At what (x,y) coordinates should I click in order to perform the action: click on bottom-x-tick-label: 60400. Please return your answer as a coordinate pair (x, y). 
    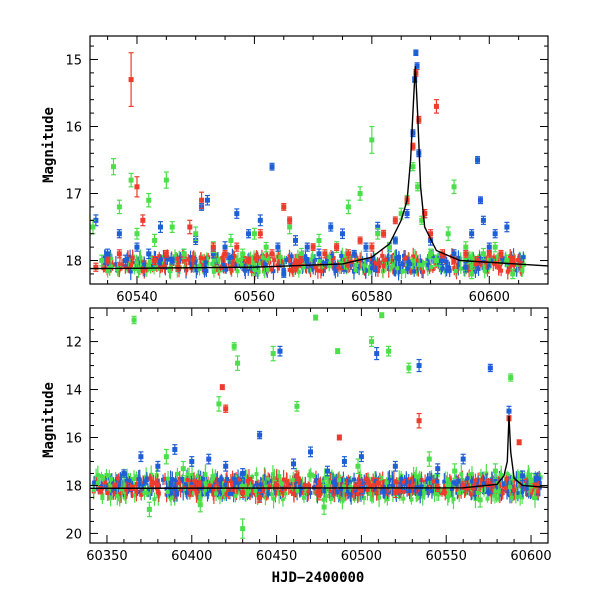
    Looking at the image, I should click on (191, 556).